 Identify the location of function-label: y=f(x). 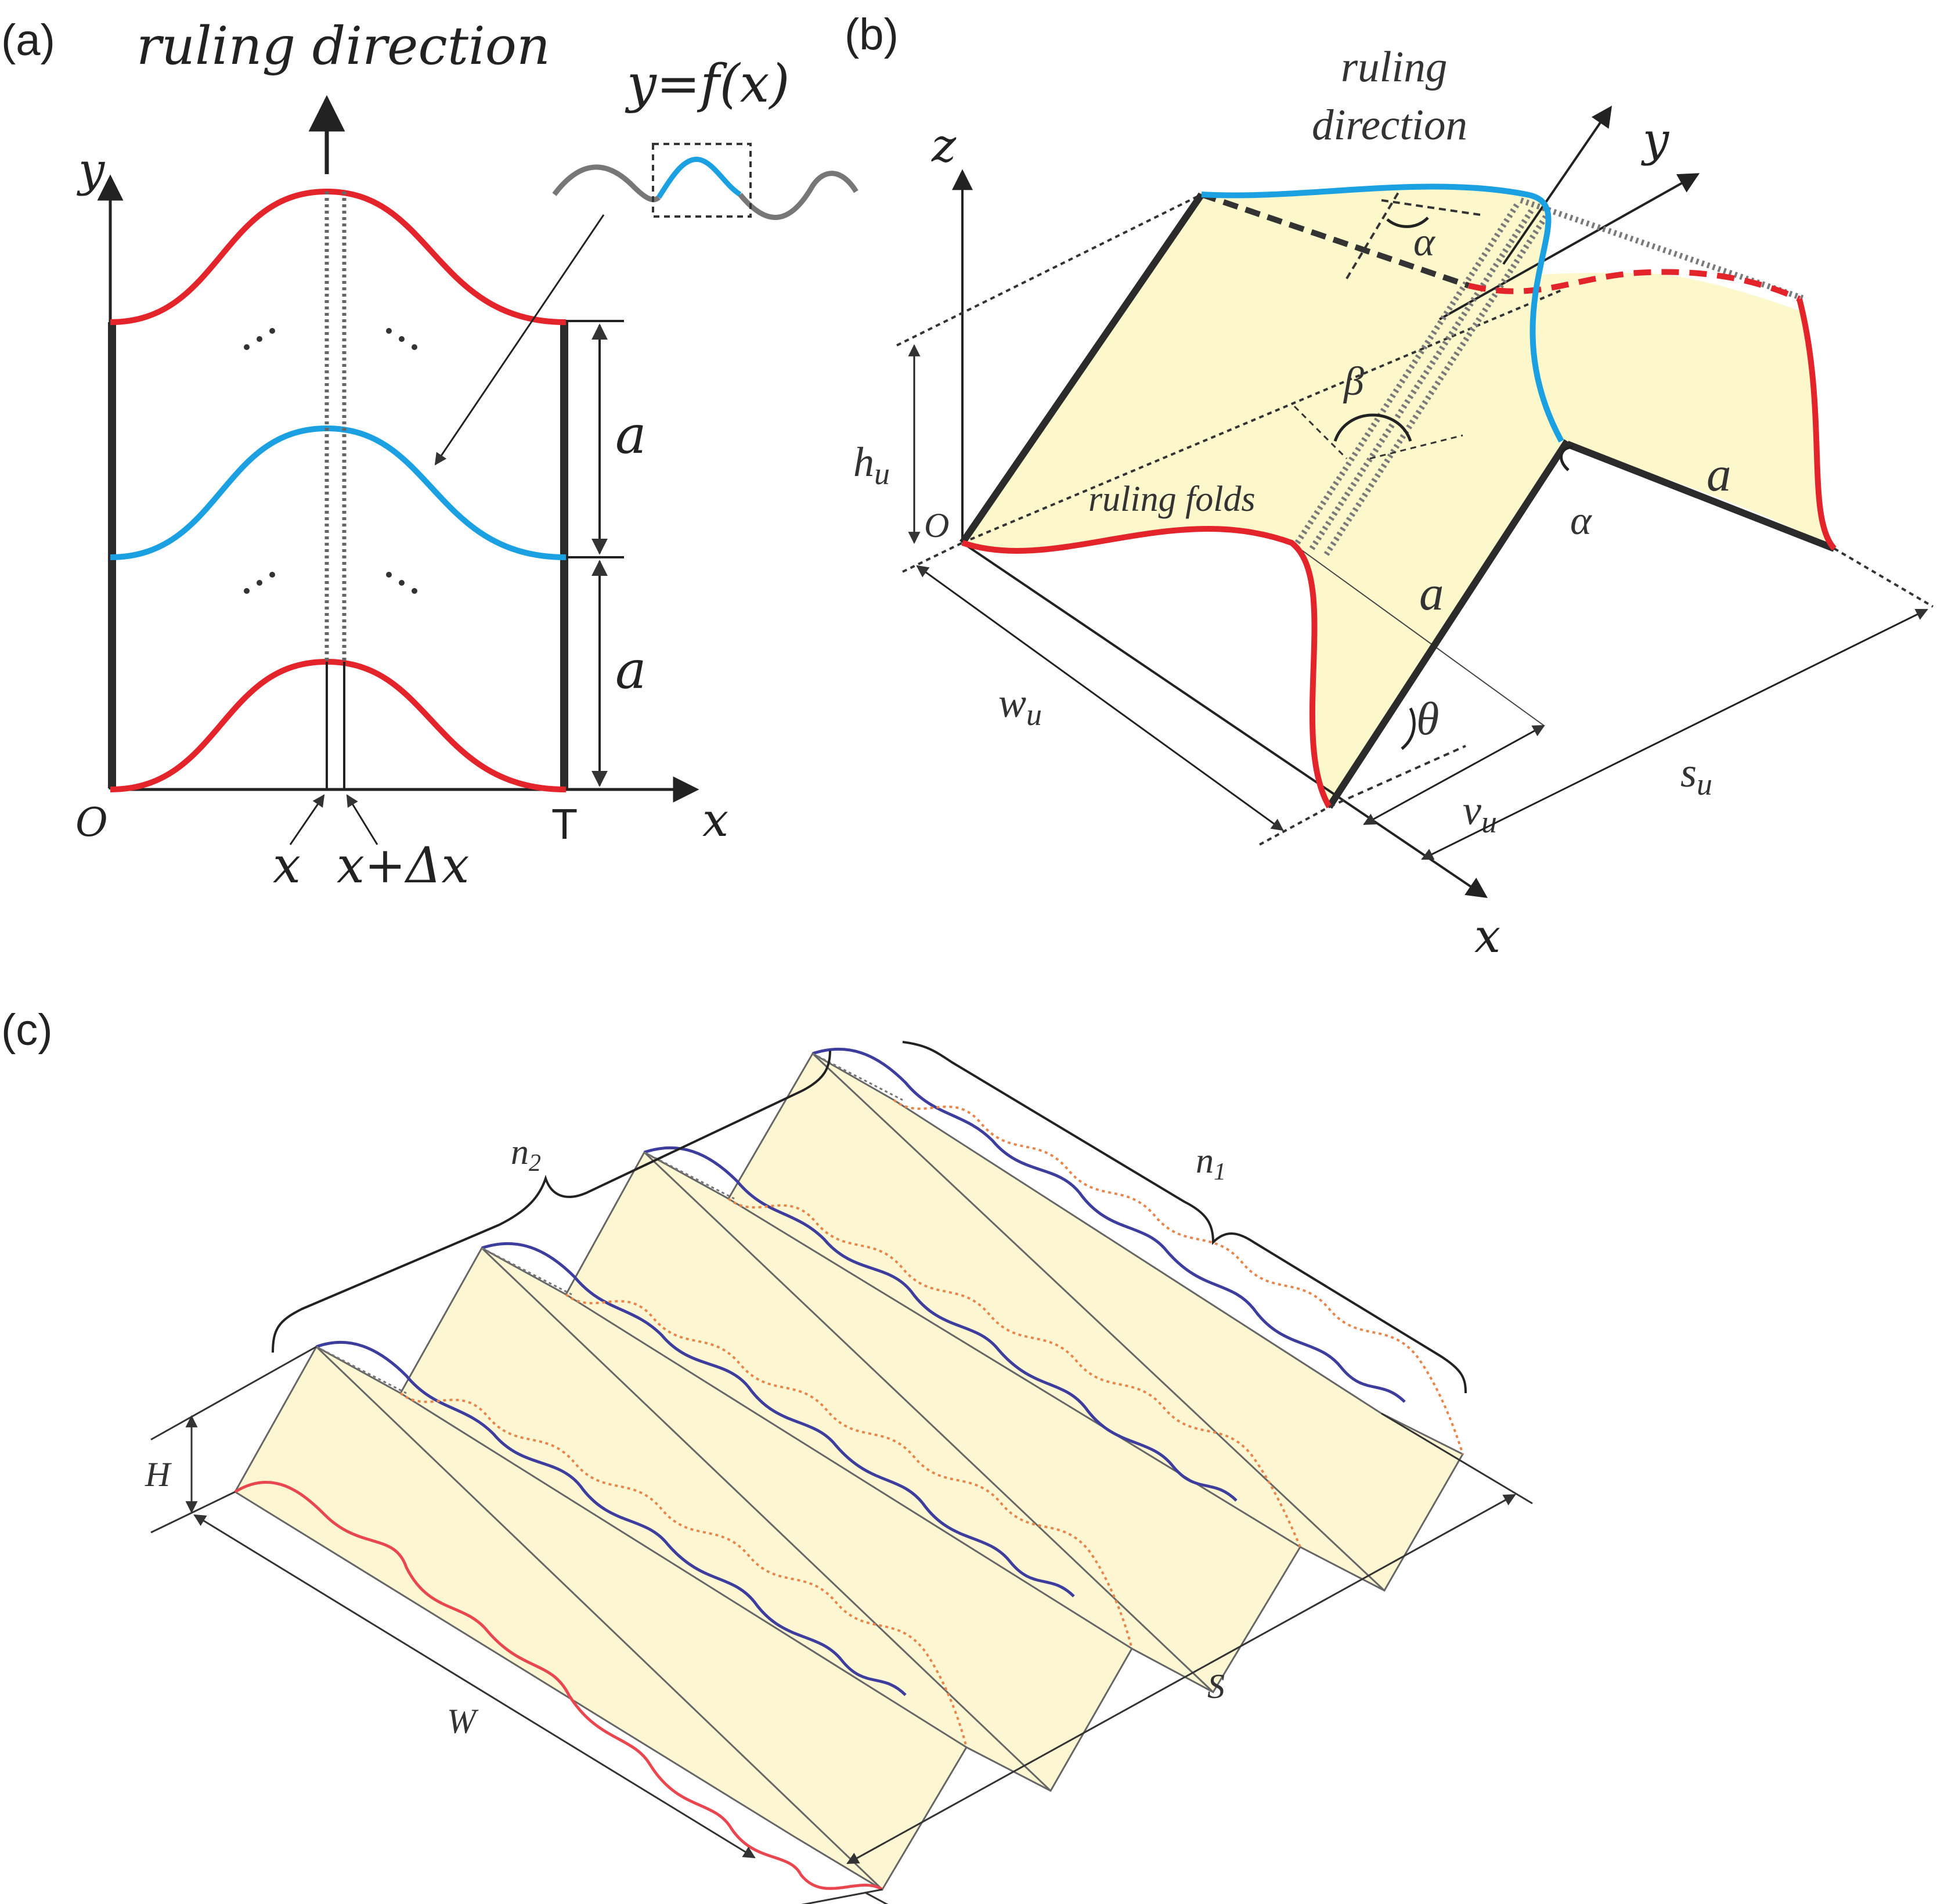
(707, 83).